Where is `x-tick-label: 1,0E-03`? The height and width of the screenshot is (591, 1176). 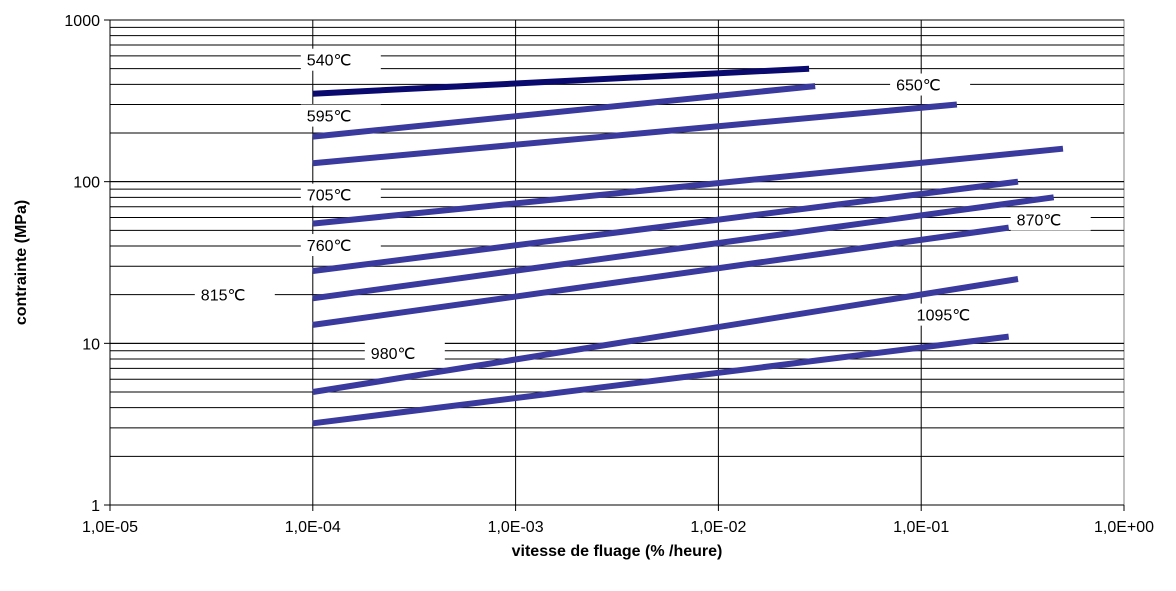 x-tick-label: 1,0E-03 is located at coordinates (516, 527).